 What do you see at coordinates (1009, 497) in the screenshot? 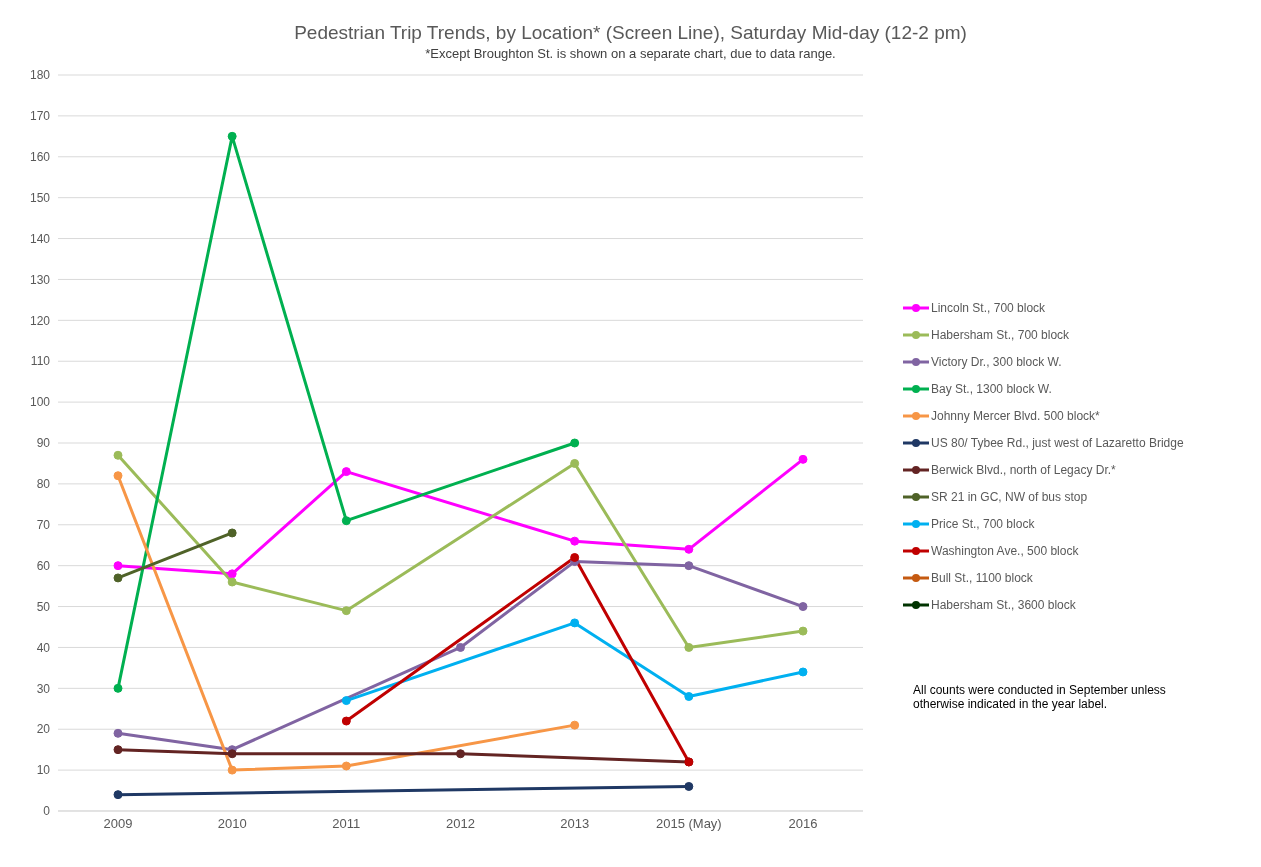
I see `legend-label: SR 21 in GC, NW of bus stop` at bounding box center [1009, 497].